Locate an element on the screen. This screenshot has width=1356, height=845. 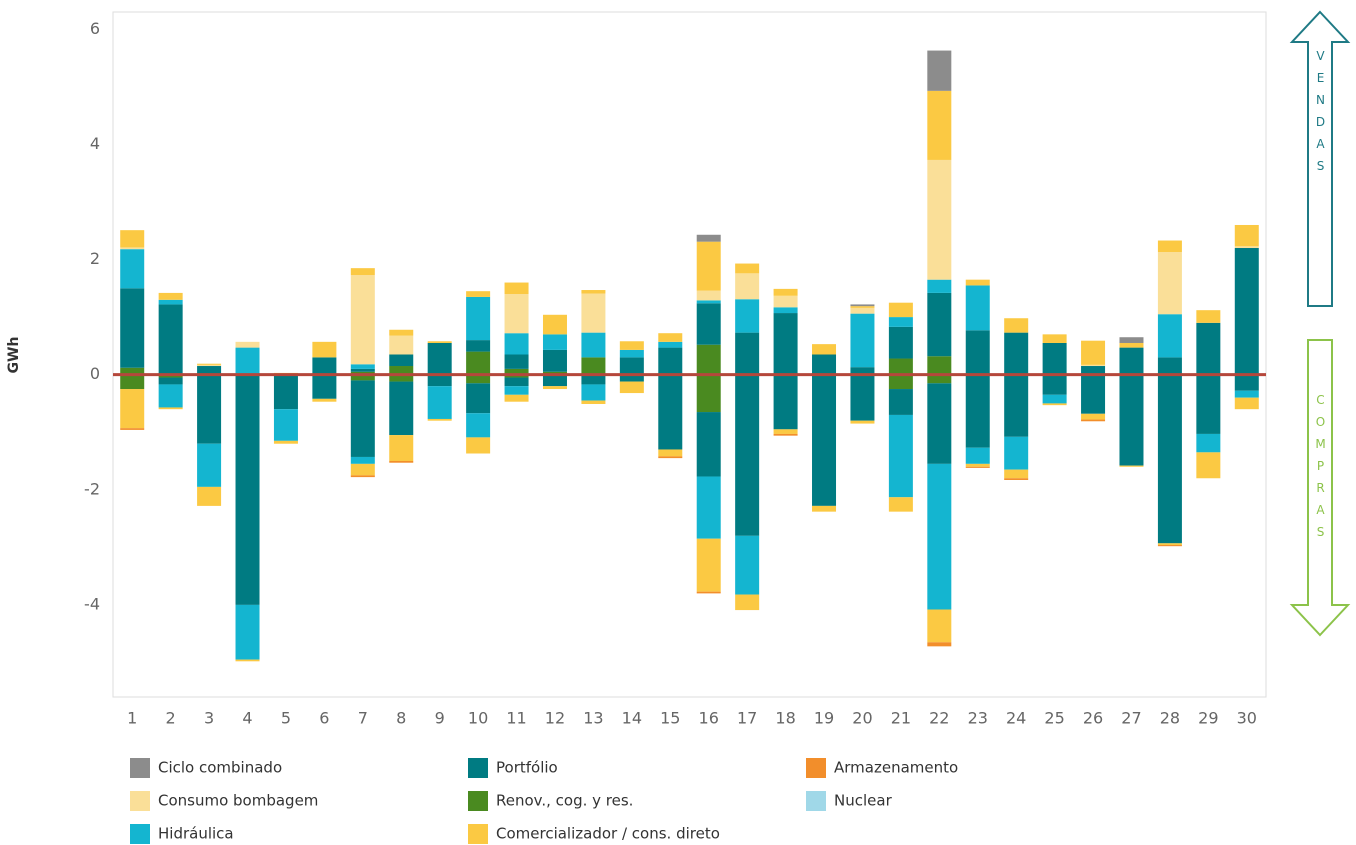
x-tick-label: 10 is located at coordinates (478, 718).